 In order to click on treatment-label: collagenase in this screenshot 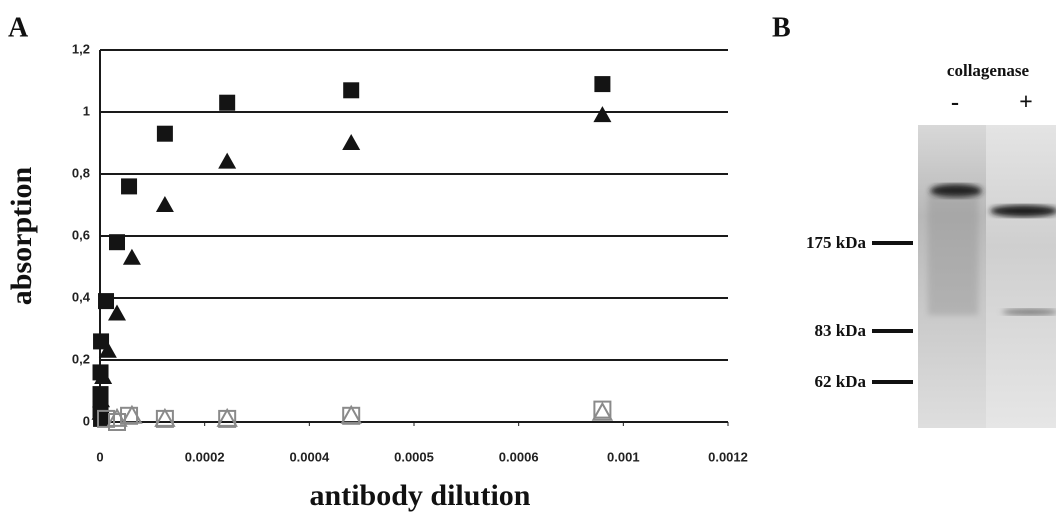, I will do `click(988, 70)`.